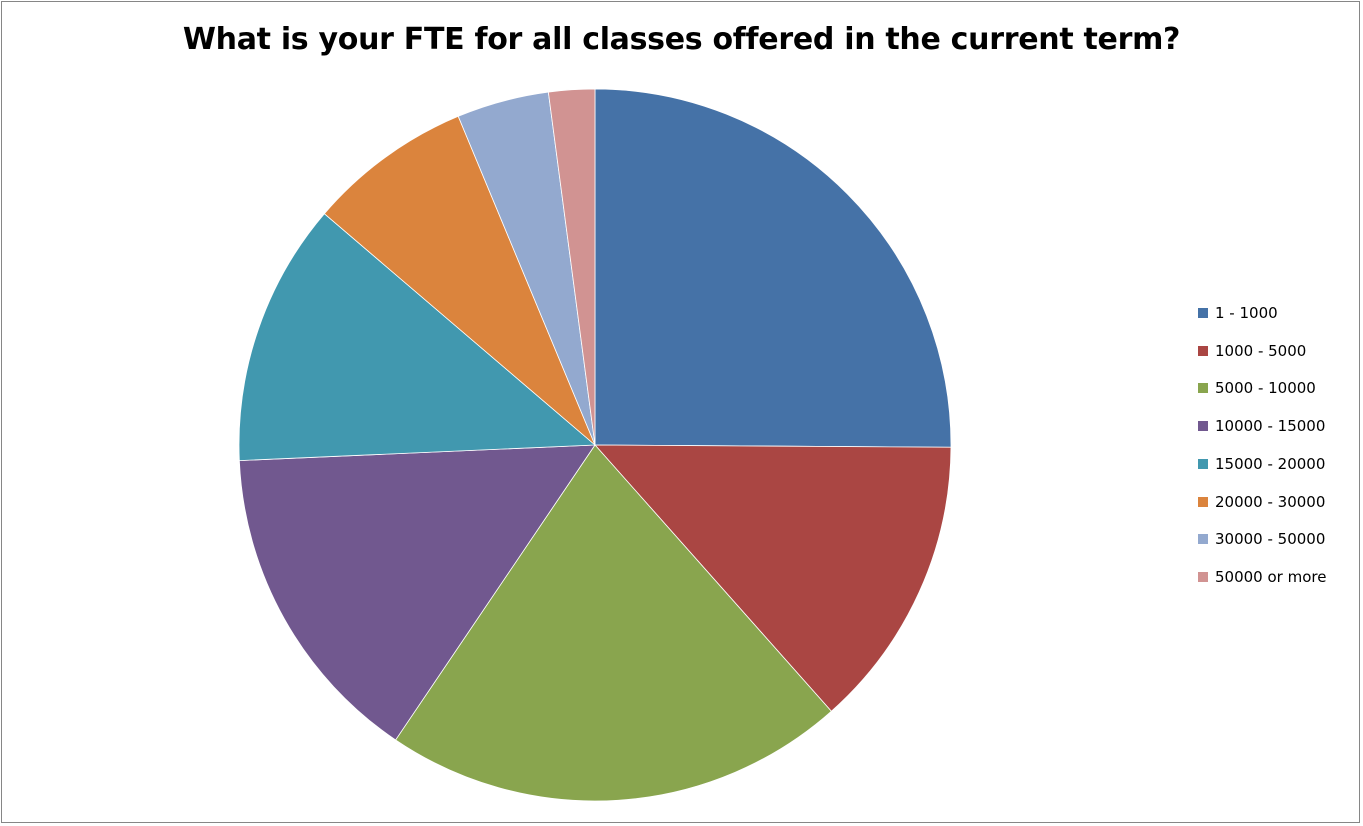  Describe the element at coordinates (1270, 539) in the screenshot. I see `legend-label: 30000 - 50000` at that location.